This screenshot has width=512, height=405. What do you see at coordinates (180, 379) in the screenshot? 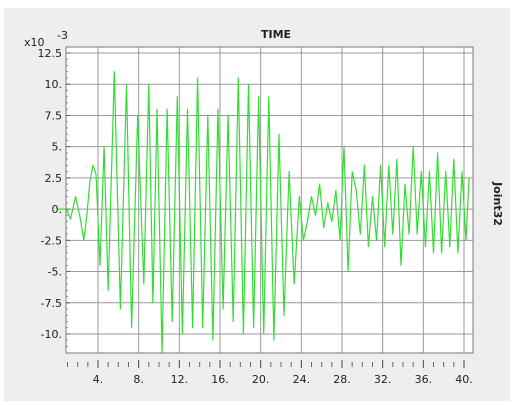
I see `x-tick-label: 12.` at bounding box center [180, 379].